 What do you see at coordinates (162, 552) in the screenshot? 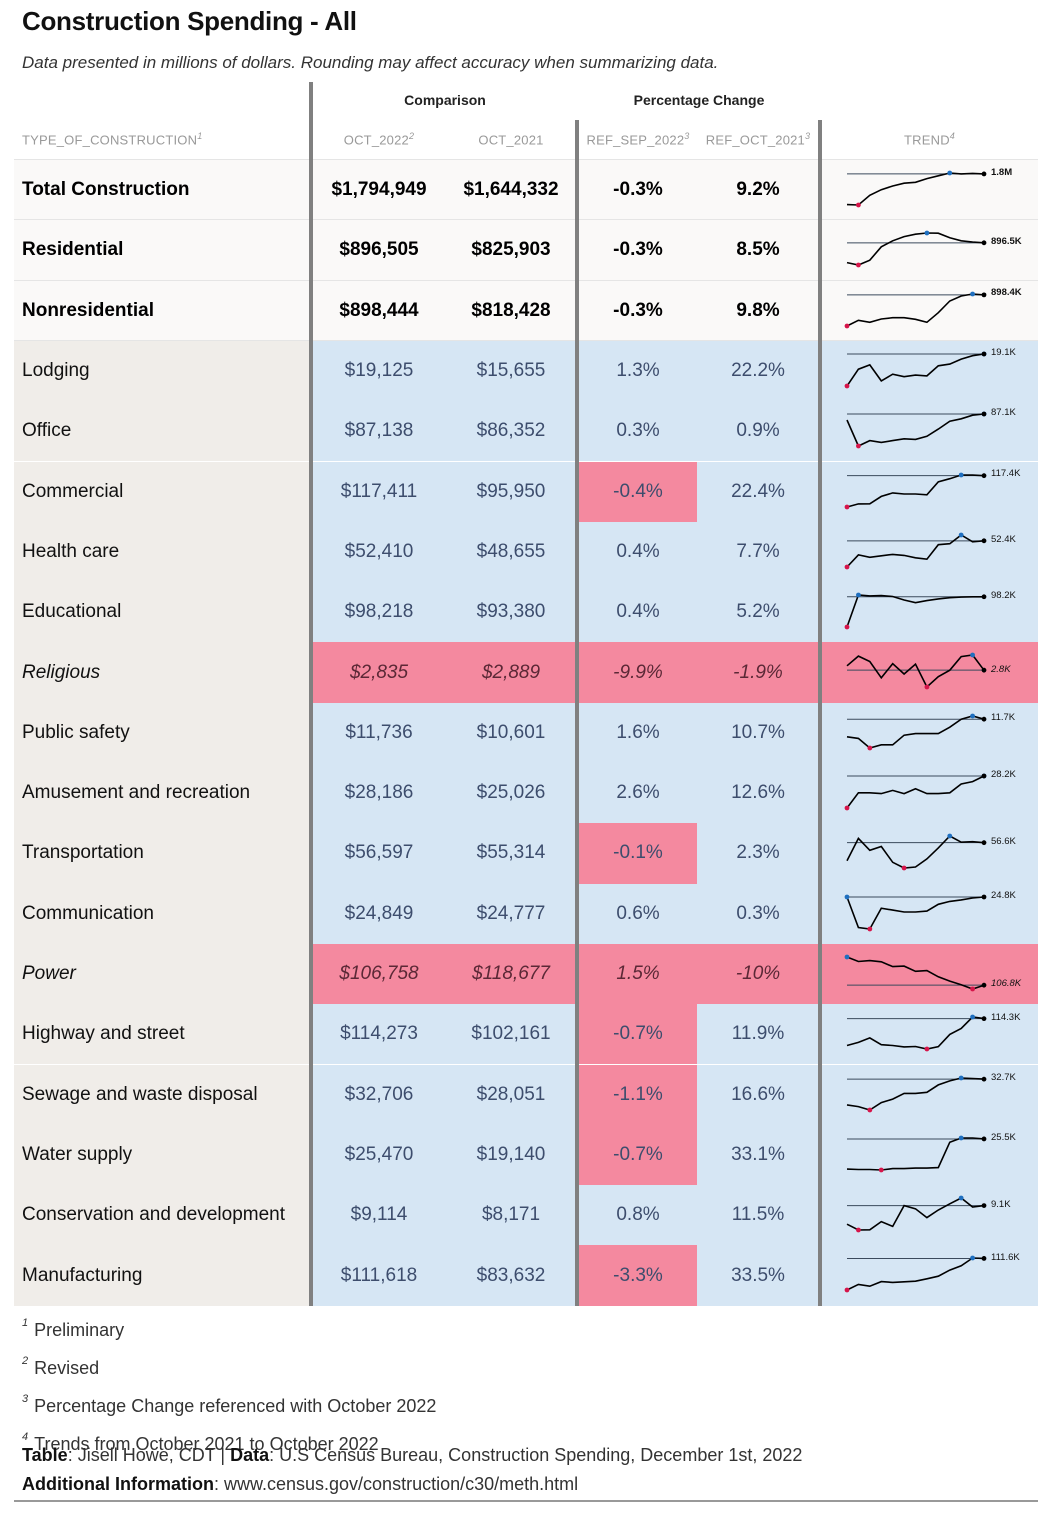
I see `cell-type-of-construction: Health care` at bounding box center [162, 552].